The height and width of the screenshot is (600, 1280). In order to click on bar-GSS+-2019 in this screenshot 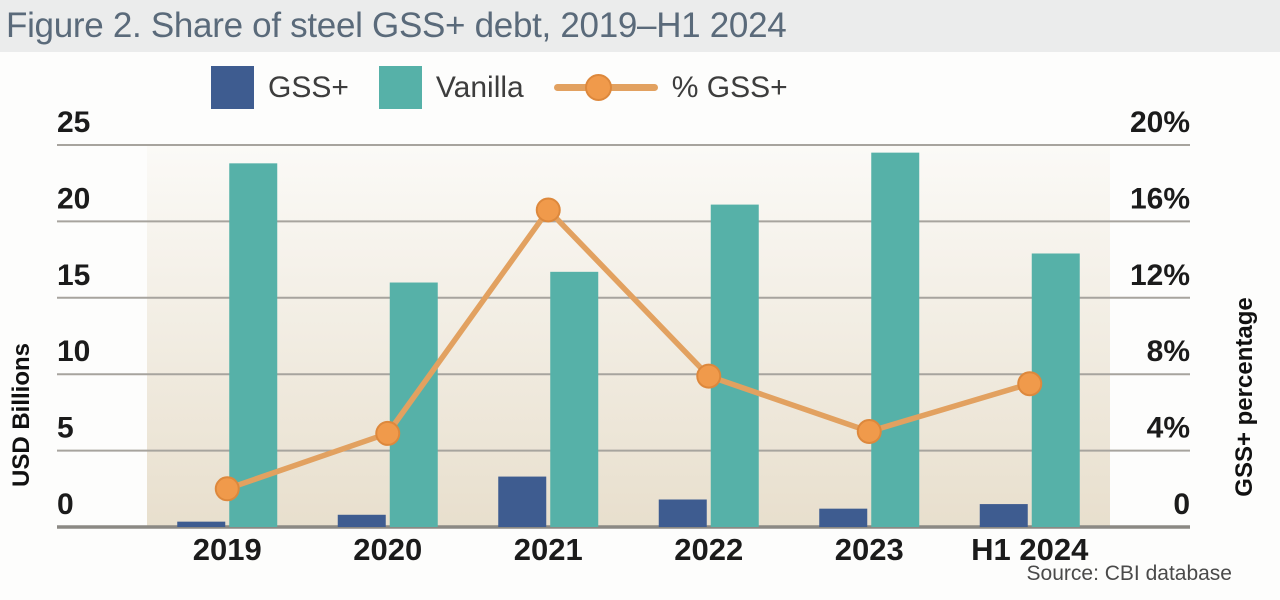, I will do `click(201, 524)`.